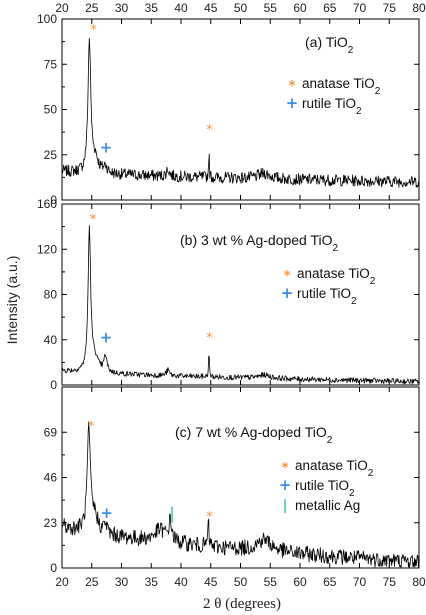  Describe the element at coordinates (122, 8) in the screenshot. I see `x-tick-label-top: 30` at that location.